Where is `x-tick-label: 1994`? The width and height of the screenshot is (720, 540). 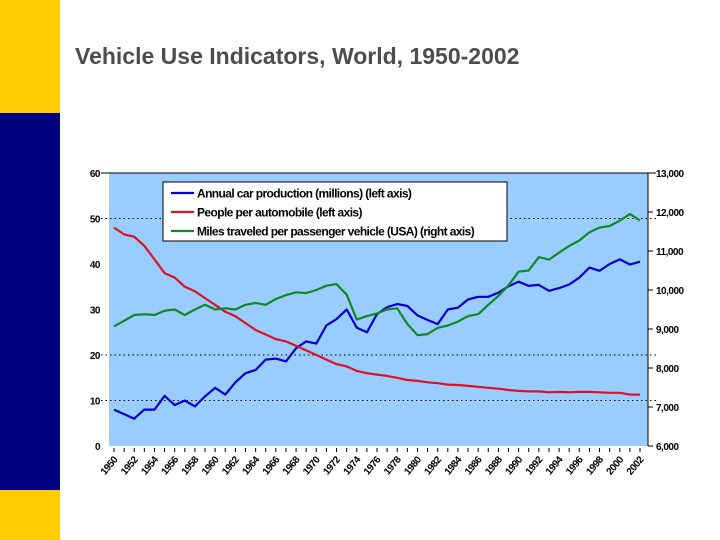
x-tick-label: 1994 is located at coordinates (555, 465).